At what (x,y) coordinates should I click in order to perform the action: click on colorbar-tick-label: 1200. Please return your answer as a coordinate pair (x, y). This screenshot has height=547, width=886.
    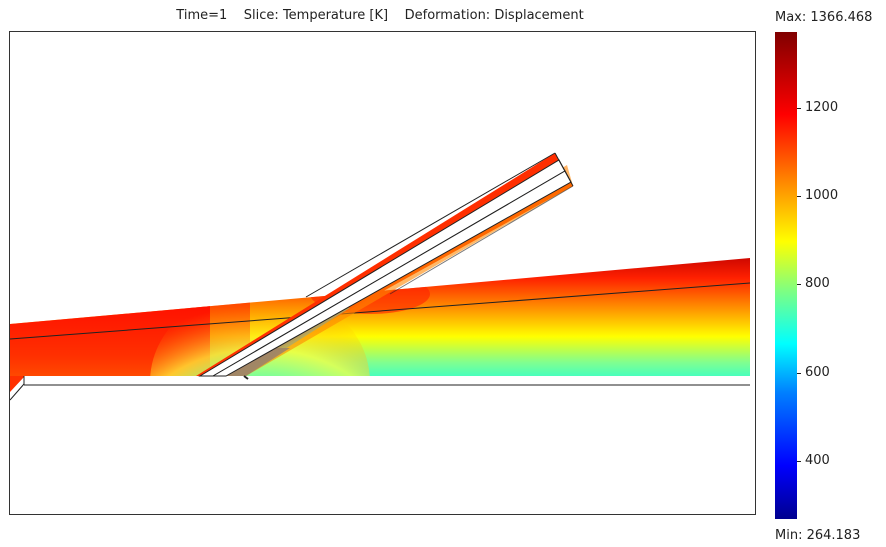
    Looking at the image, I should click on (822, 107).